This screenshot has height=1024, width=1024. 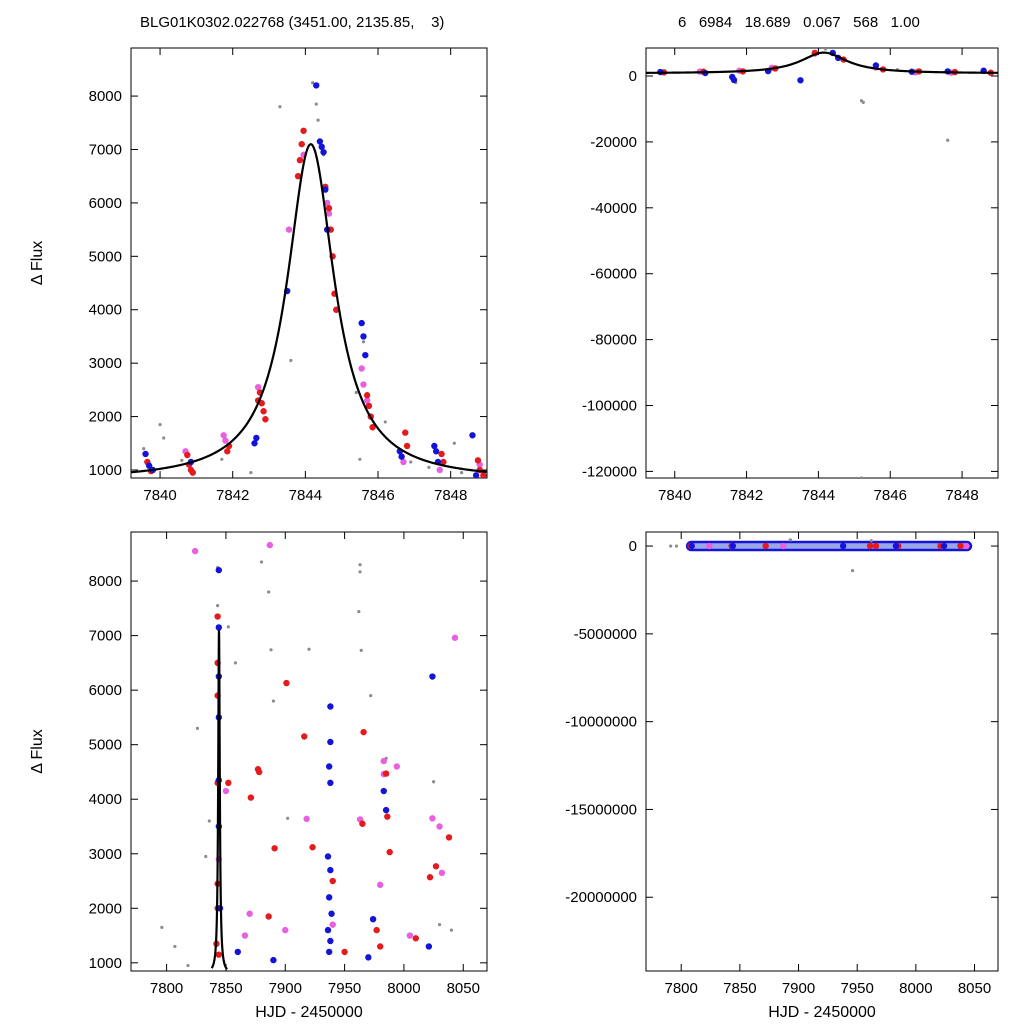 I want to click on x-tick-label: 7800, so click(x=681, y=988).